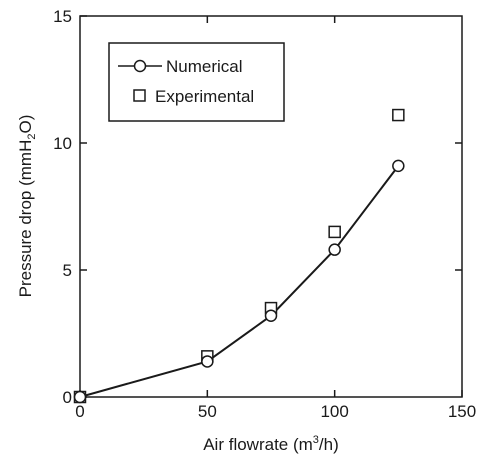 The height and width of the screenshot is (466, 481). Describe the element at coordinates (67, 397) in the screenshot. I see `y-tick-label: 0` at that location.